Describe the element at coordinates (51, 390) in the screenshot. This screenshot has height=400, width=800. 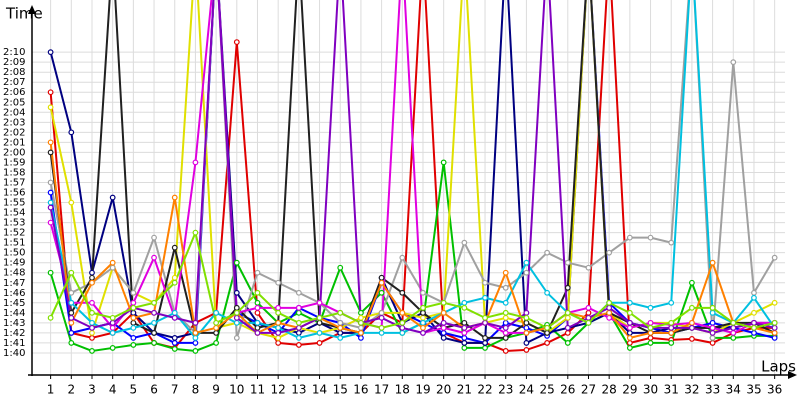
I see `x-tick-label: 1` at that location.